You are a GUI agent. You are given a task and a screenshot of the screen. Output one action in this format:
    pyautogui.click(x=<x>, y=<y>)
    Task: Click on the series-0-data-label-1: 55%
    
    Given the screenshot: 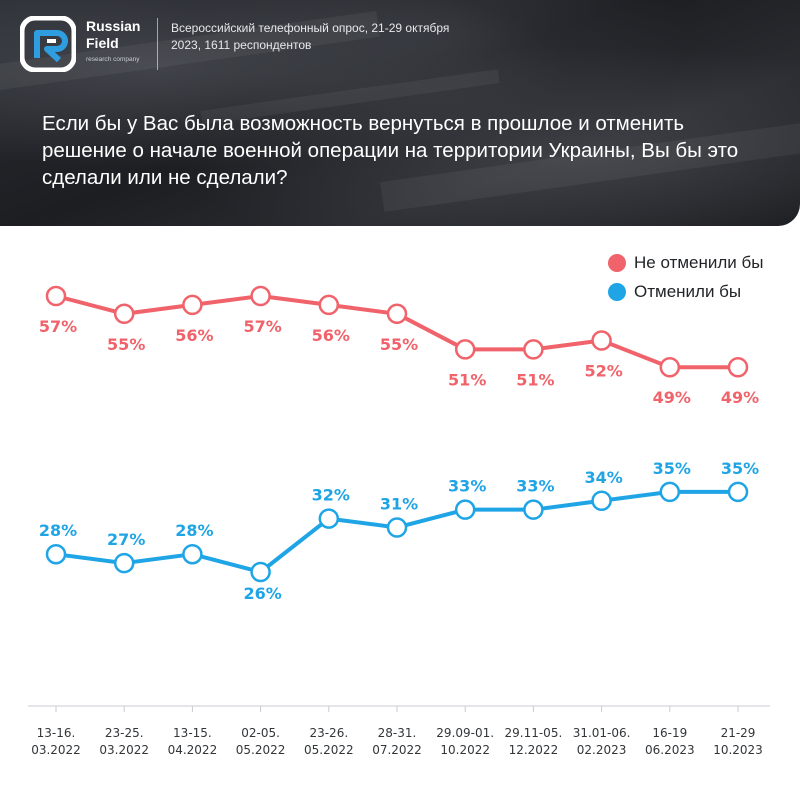 What is the action you would take?
    pyautogui.click(x=126, y=344)
    